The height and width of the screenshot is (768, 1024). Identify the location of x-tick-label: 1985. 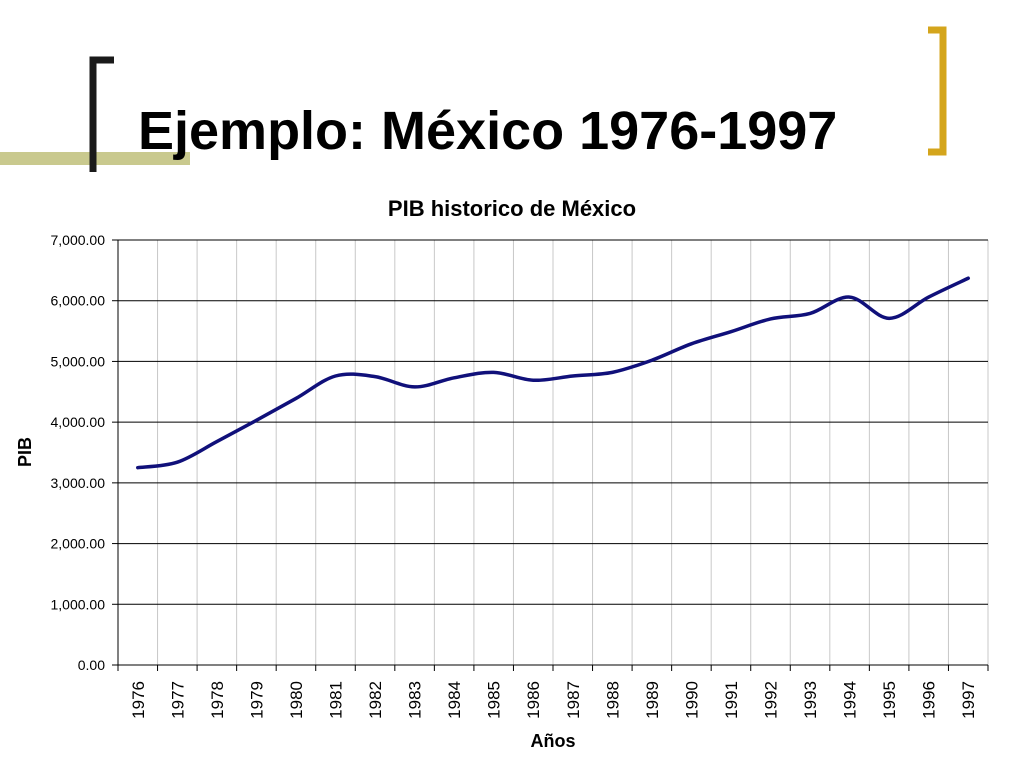
(494, 700).